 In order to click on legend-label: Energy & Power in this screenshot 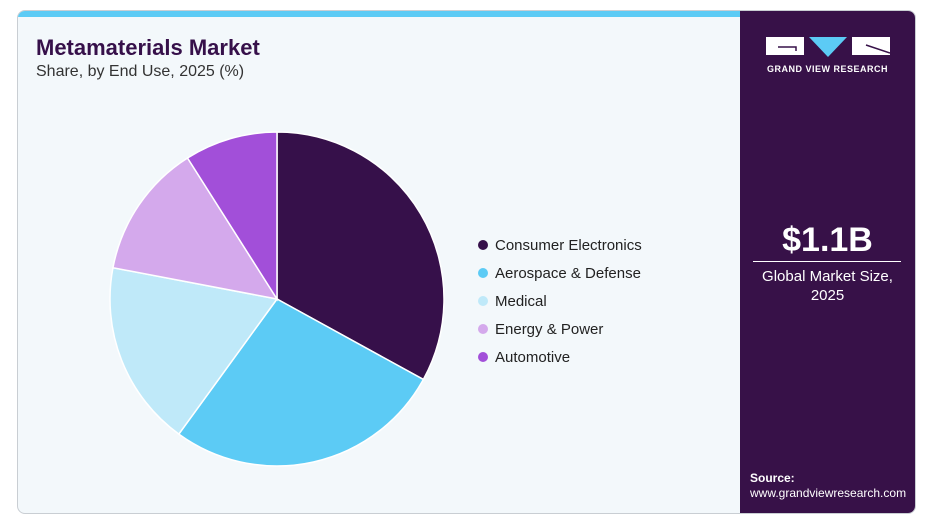, I will do `click(549, 329)`.